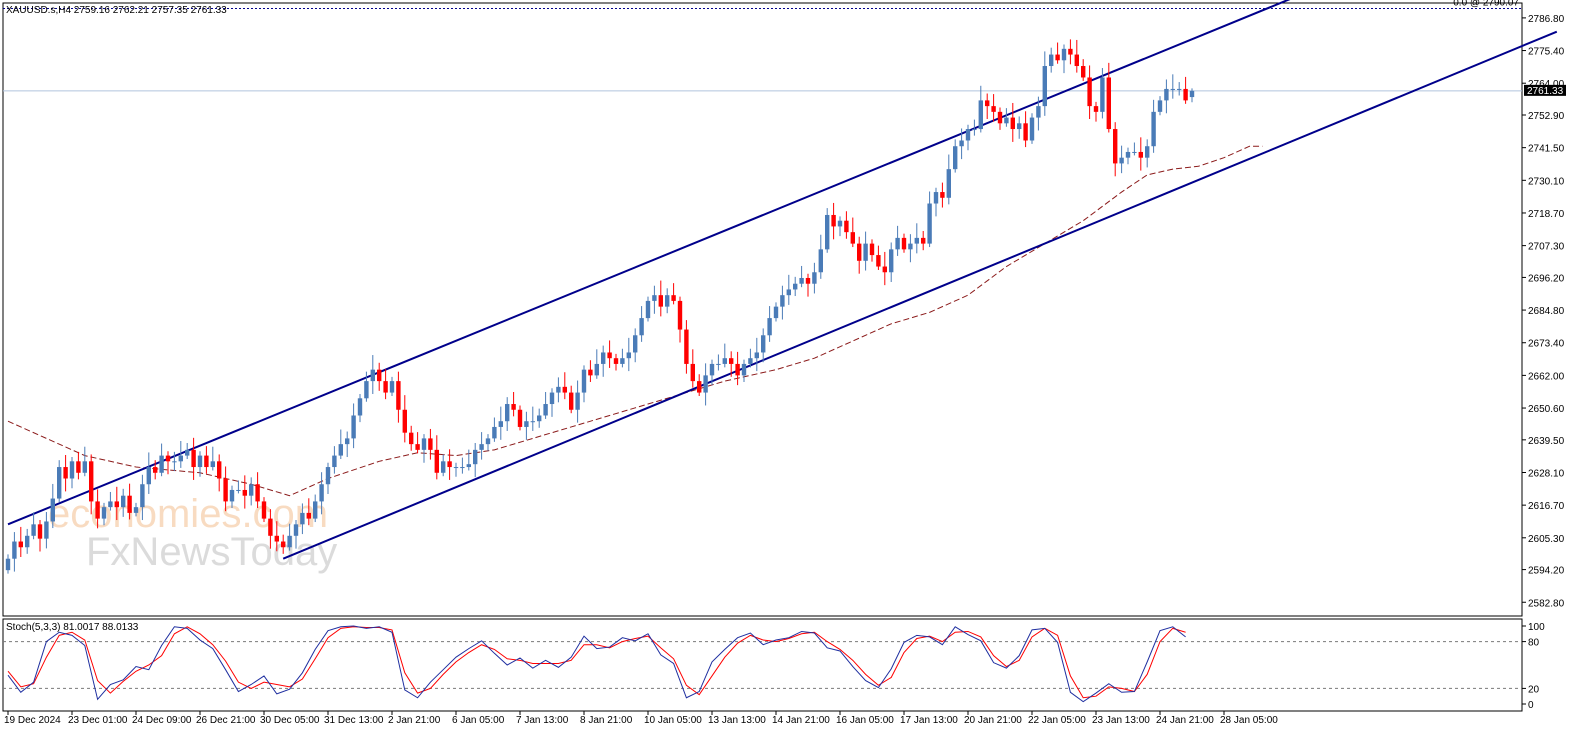 This screenshot has height=743, width=1596. I want to click on price-tick-label: 2650.60, so click(1546, 409).